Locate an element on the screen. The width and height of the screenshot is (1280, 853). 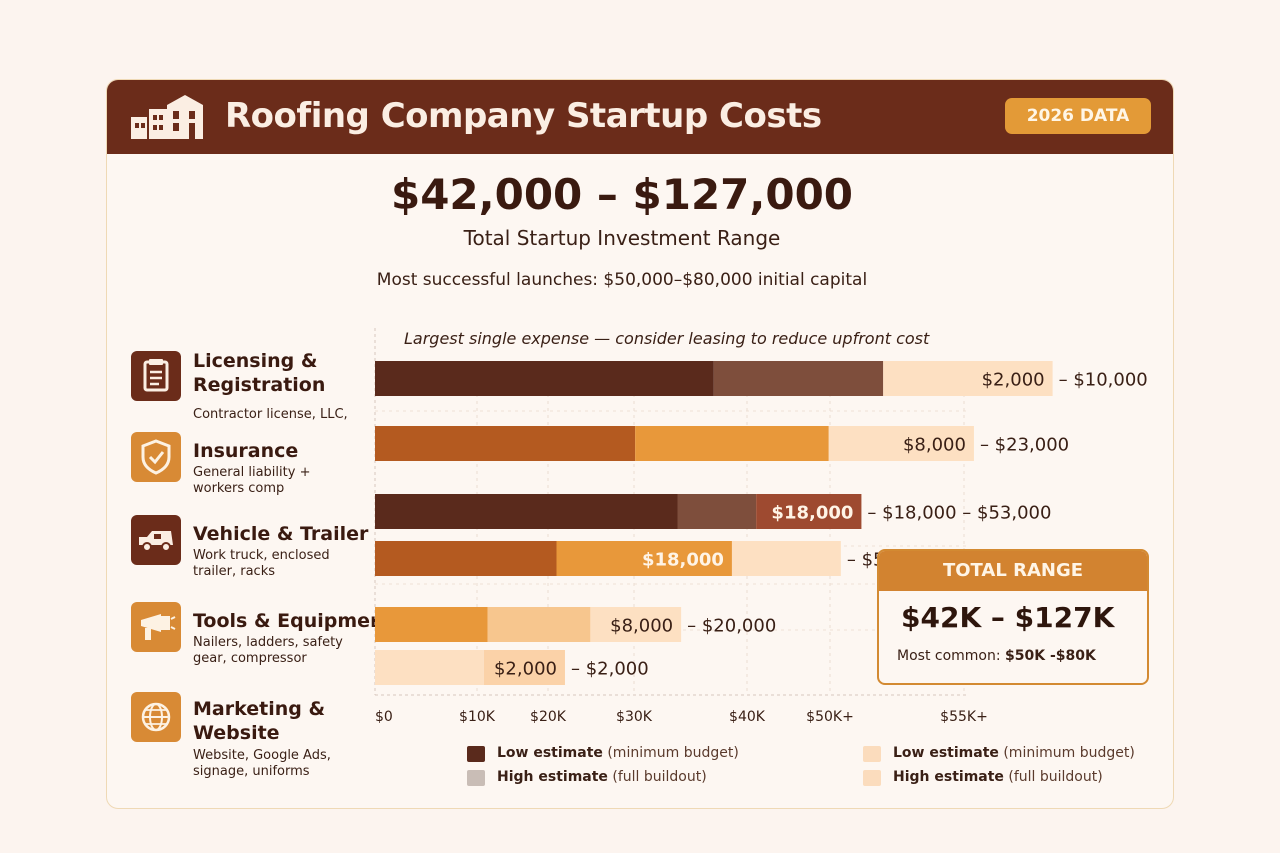
x-tick-label: $0 is located at coordinates (384, 717).